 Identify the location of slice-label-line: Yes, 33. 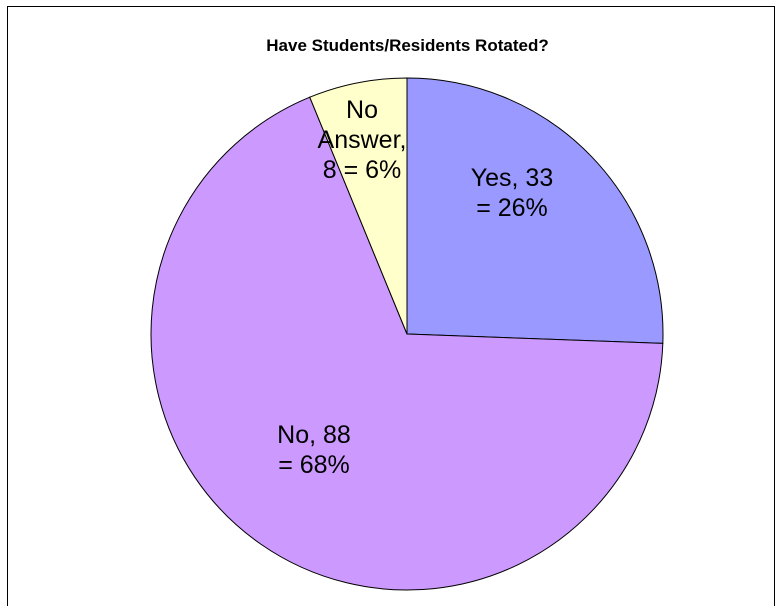
(512, 178).